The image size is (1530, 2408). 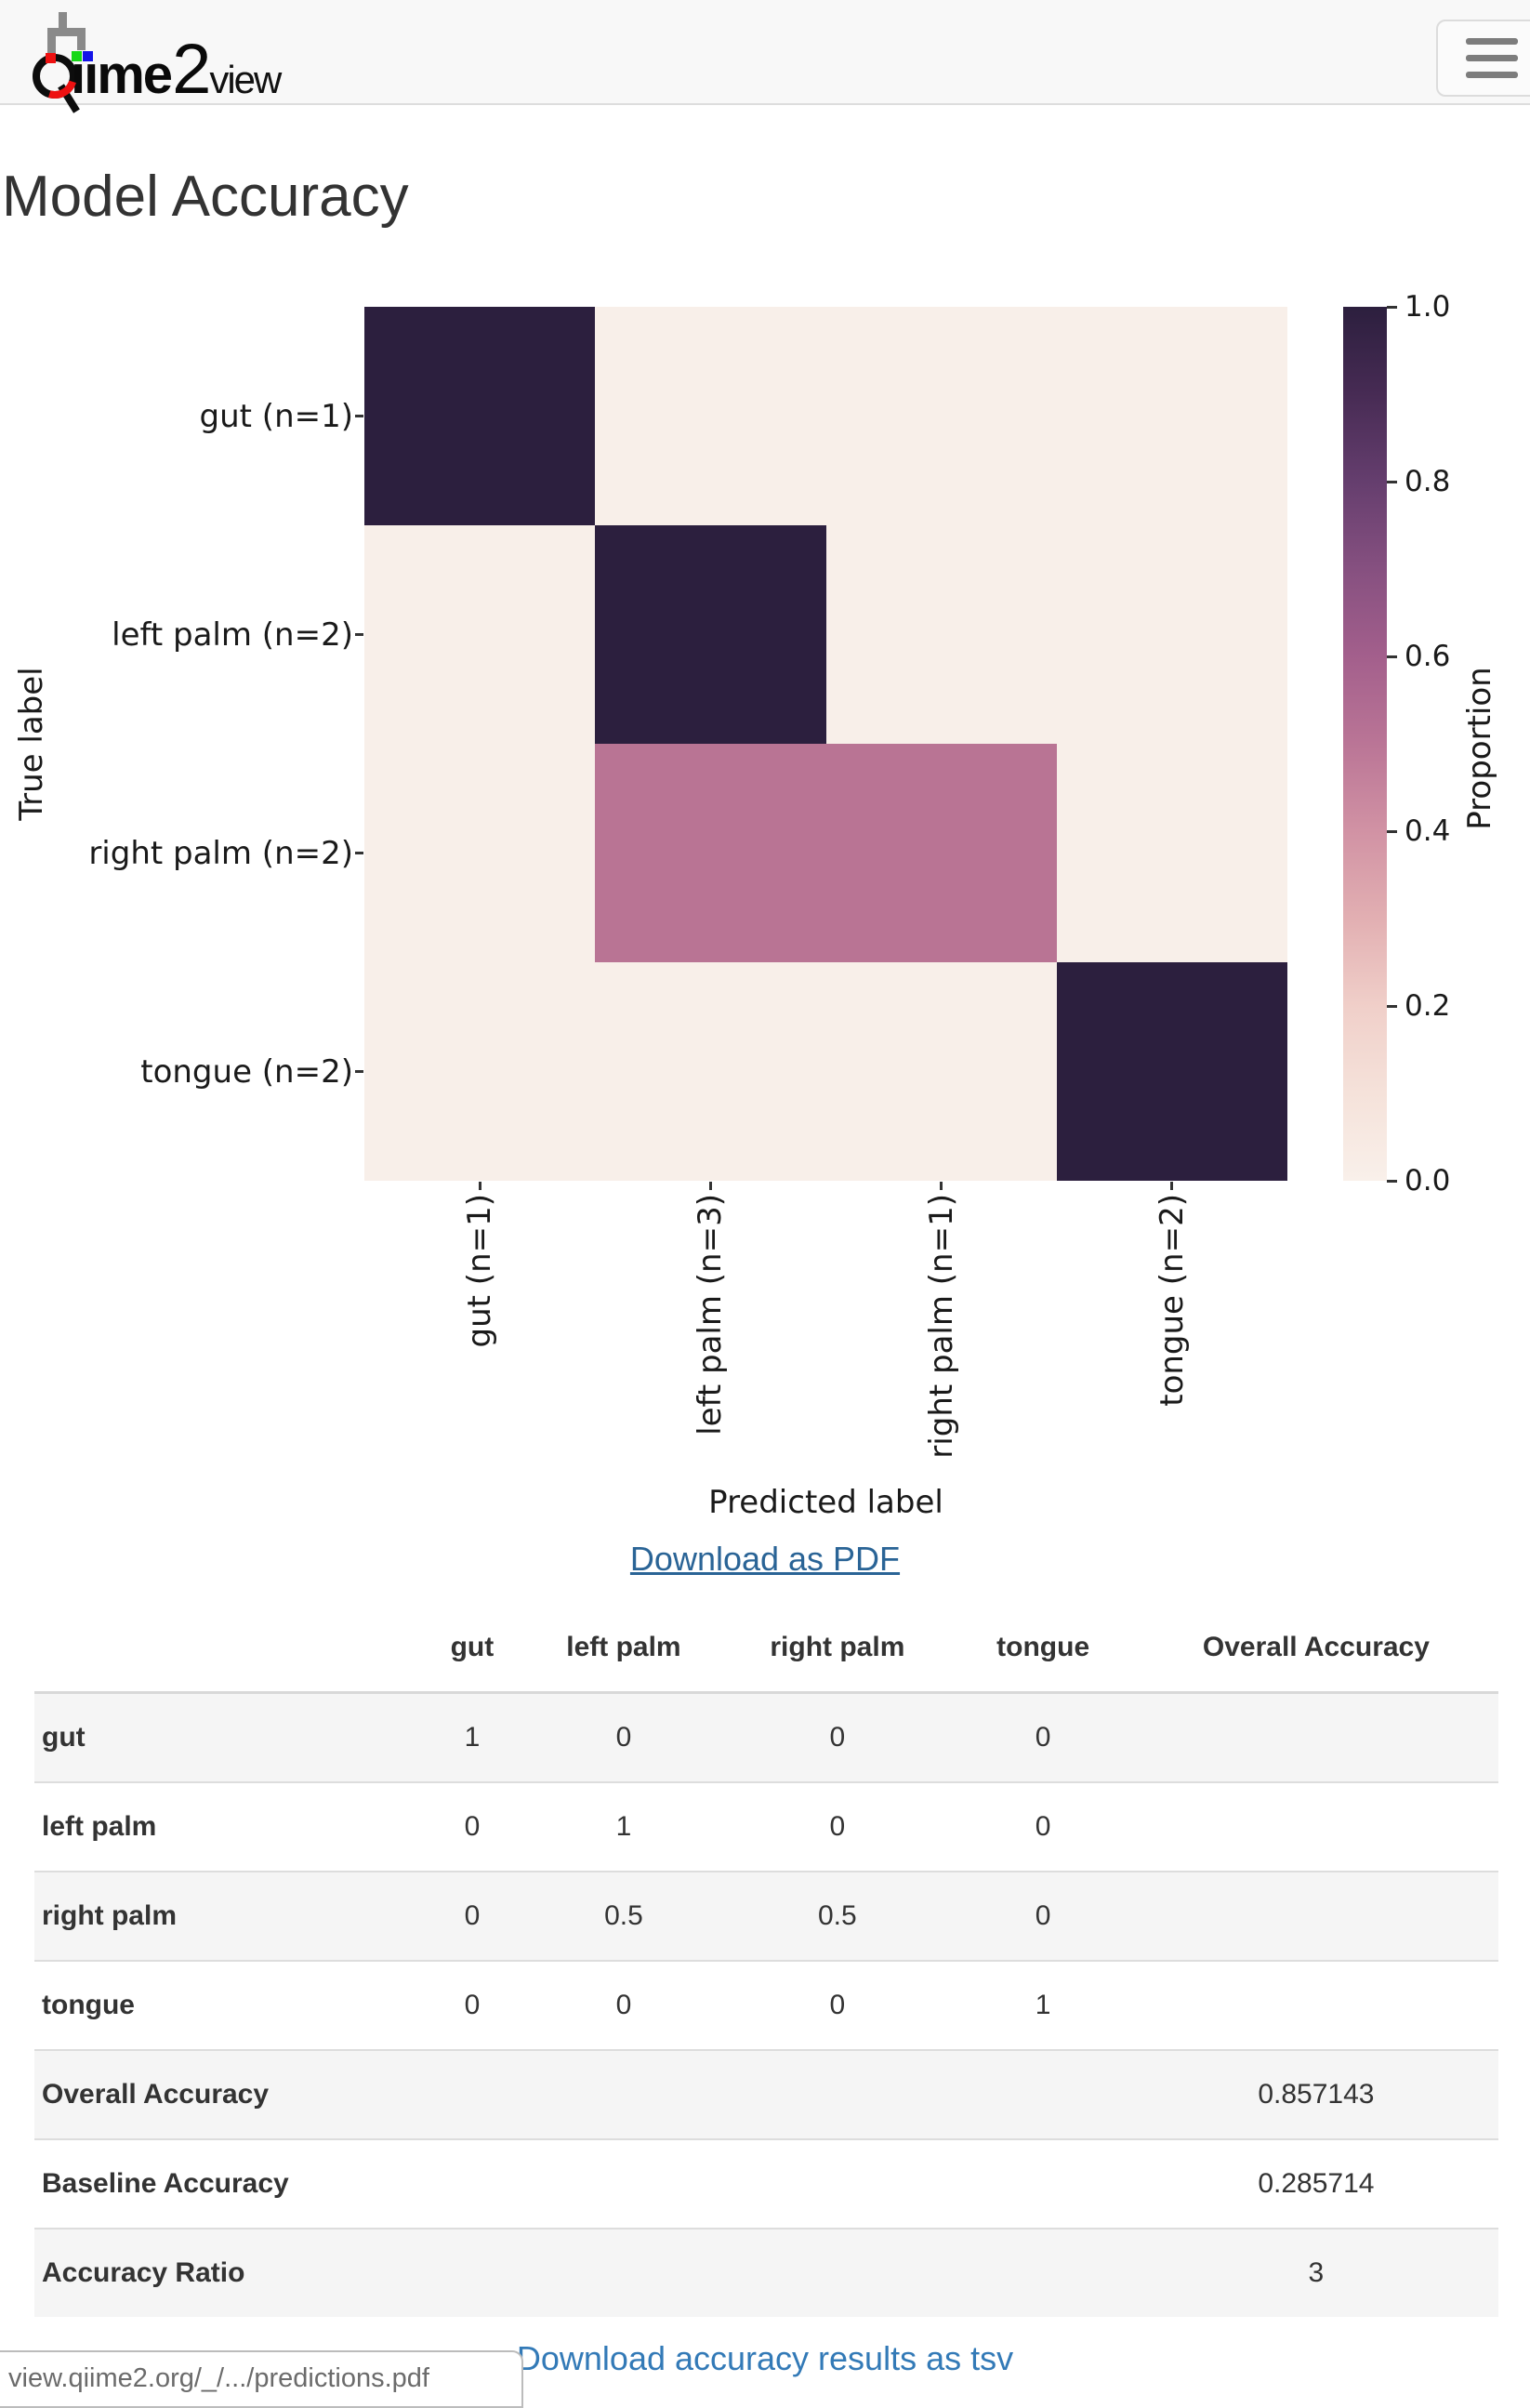 I want to click on row-label-overall-accuracy: Overall Accuracy, so click(x=227, y=2094).